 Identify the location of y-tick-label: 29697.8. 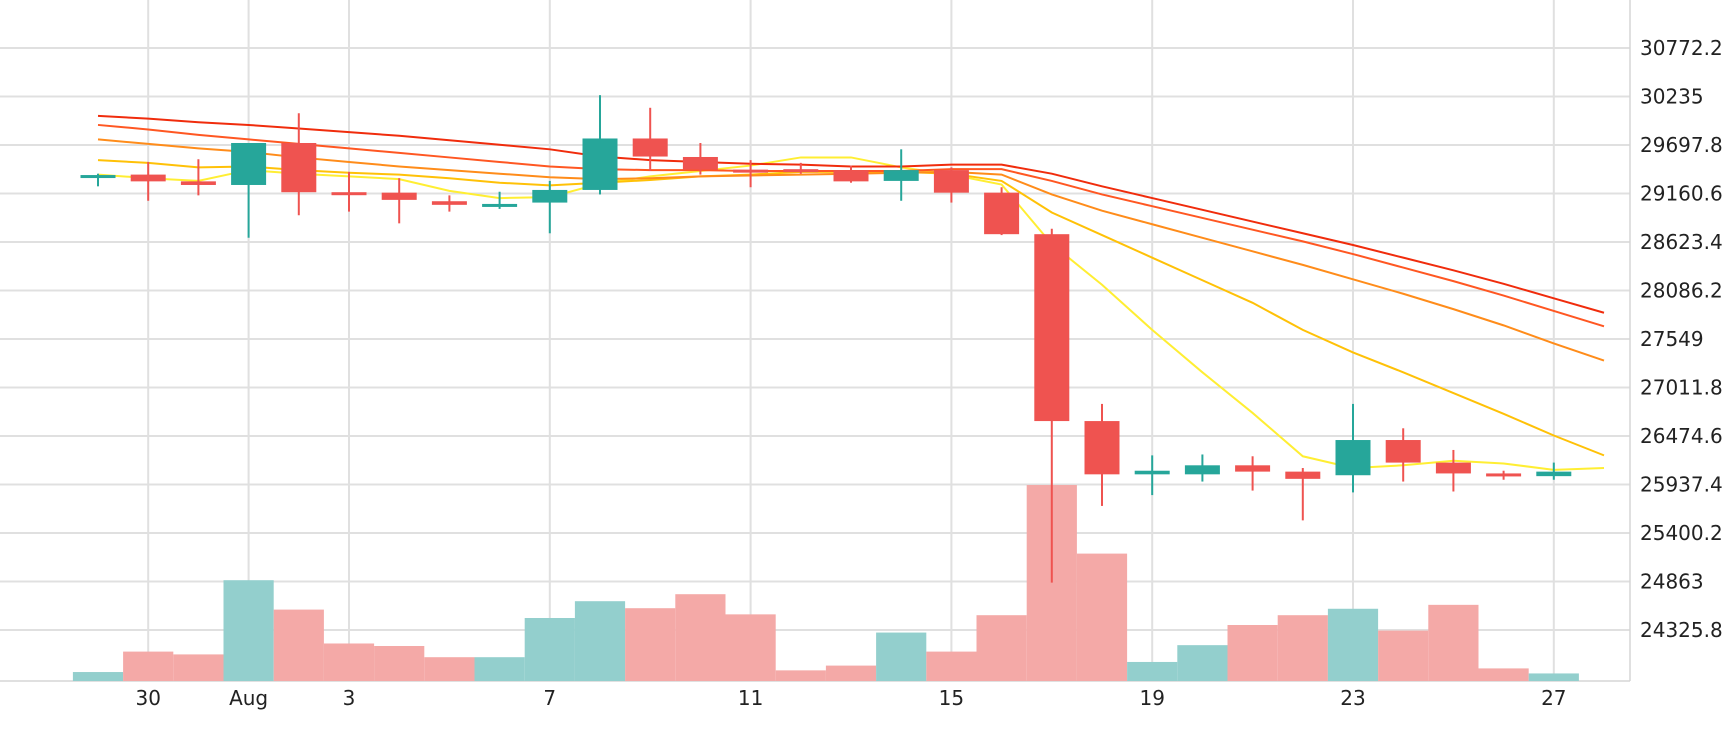
(1681, 145).